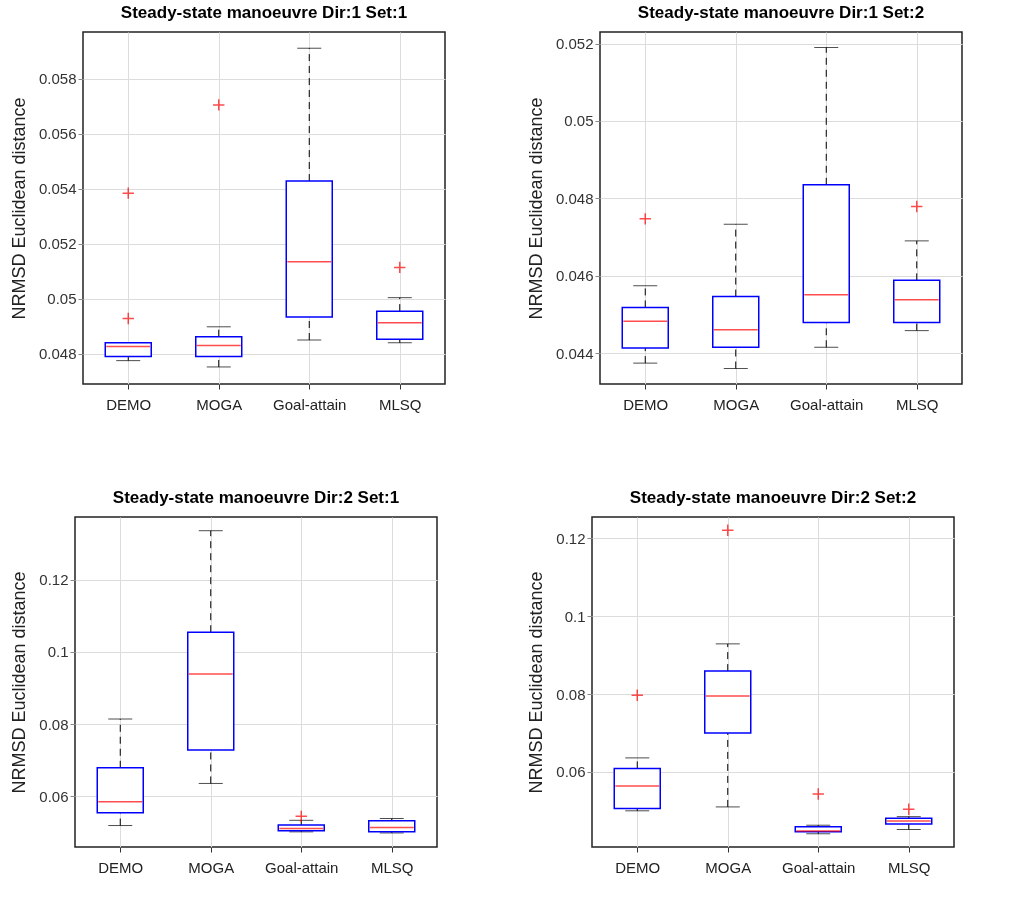 The width and height of the screenshot is (1034, 911). Describe the element at coordinates (781, 12) in the screenshot. I see `chart-title: Steady-state manoeuvre Dir:1 Set:2` at that location.